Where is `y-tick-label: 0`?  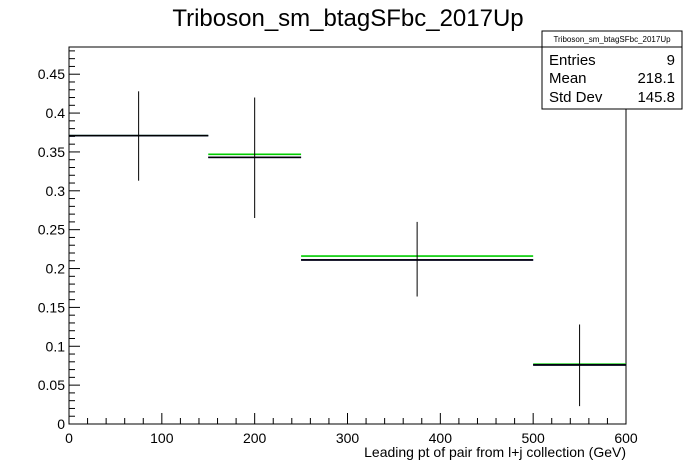
y-tick-label: 0 is located at coordinates (61, 424).